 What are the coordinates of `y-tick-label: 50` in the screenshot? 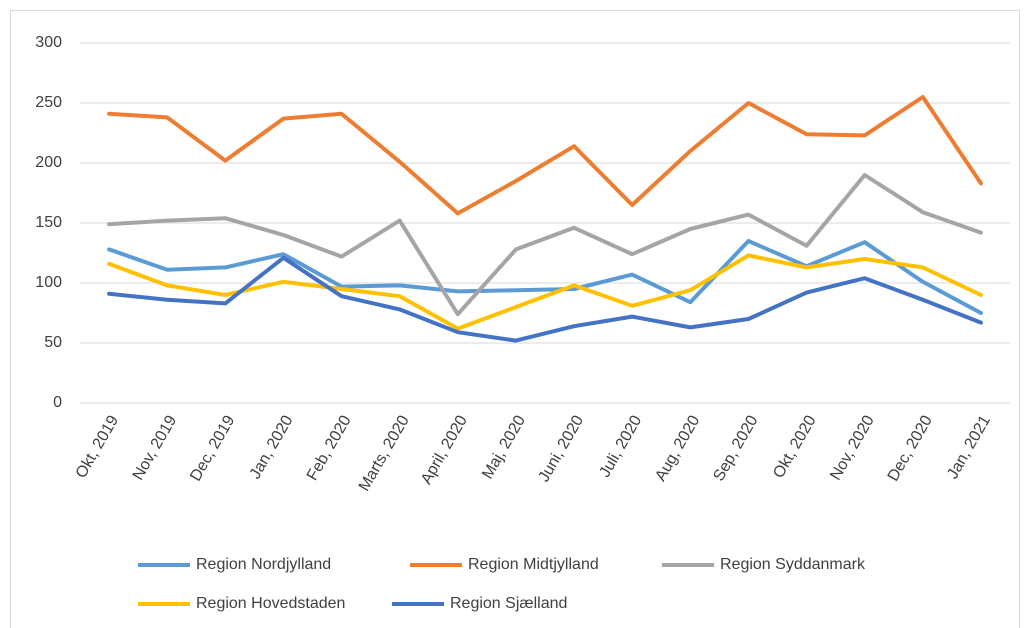 It's located at (53, 342).